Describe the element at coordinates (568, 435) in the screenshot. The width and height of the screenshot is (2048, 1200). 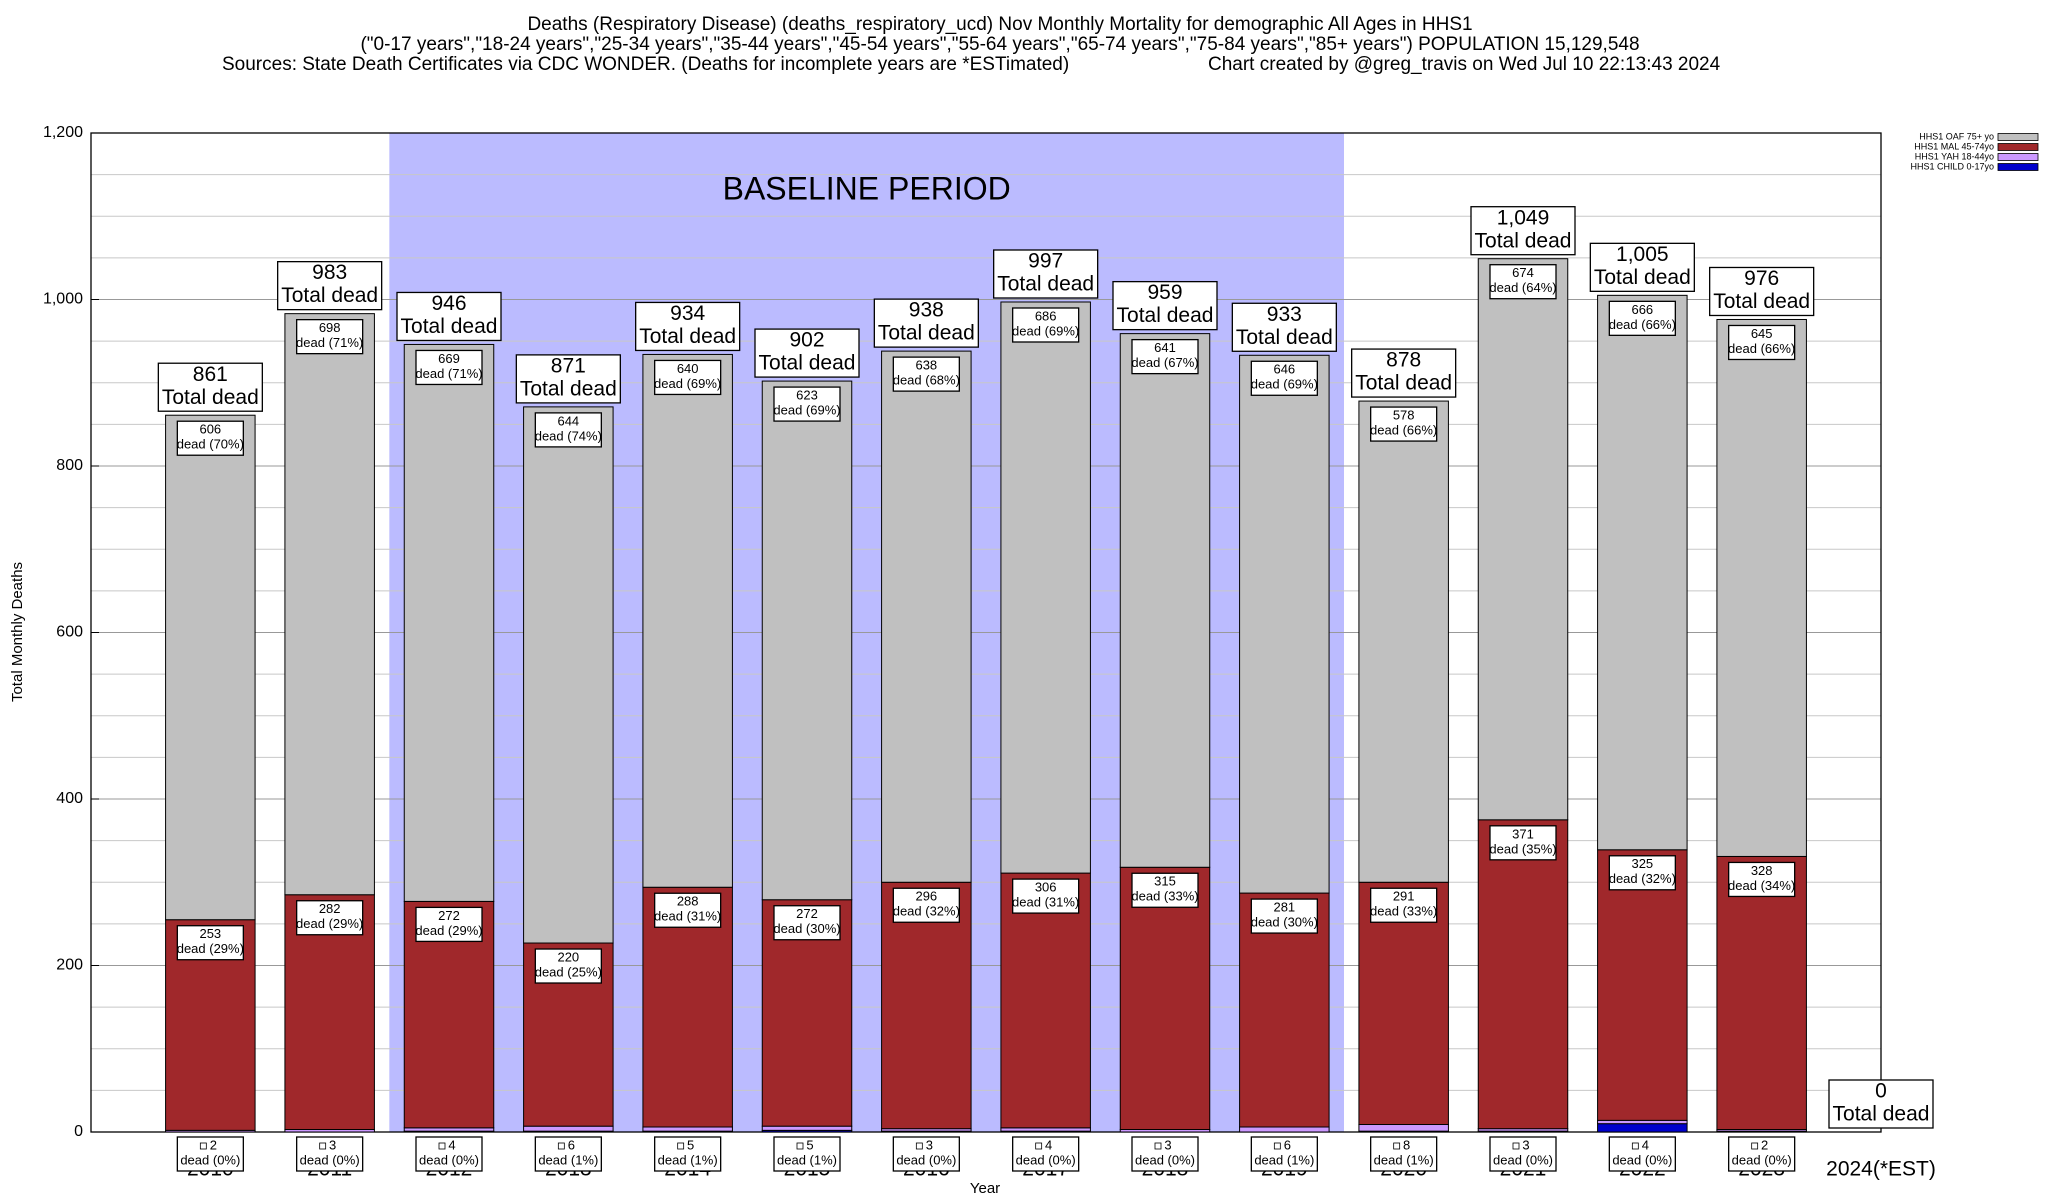
I see `segment-label-share: dead (74%)` at that location.